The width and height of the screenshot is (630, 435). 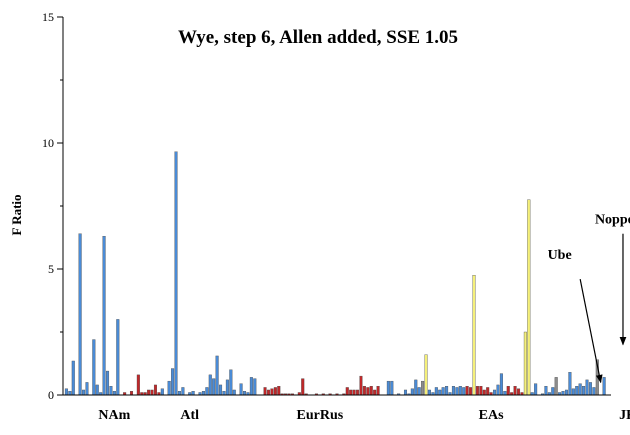 I want to click on annotation-arrow, so click(x=591, y=331).